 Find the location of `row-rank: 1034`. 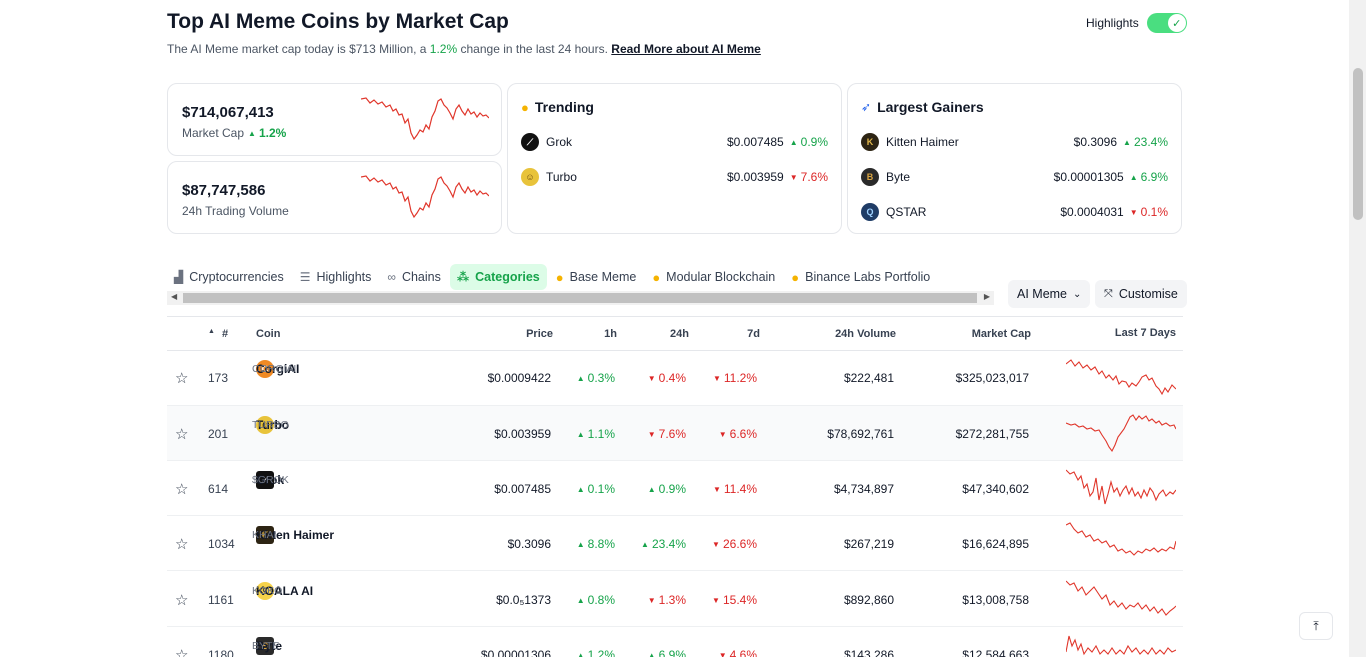

row-rank: 1034 is located at coordinates (221, 544).